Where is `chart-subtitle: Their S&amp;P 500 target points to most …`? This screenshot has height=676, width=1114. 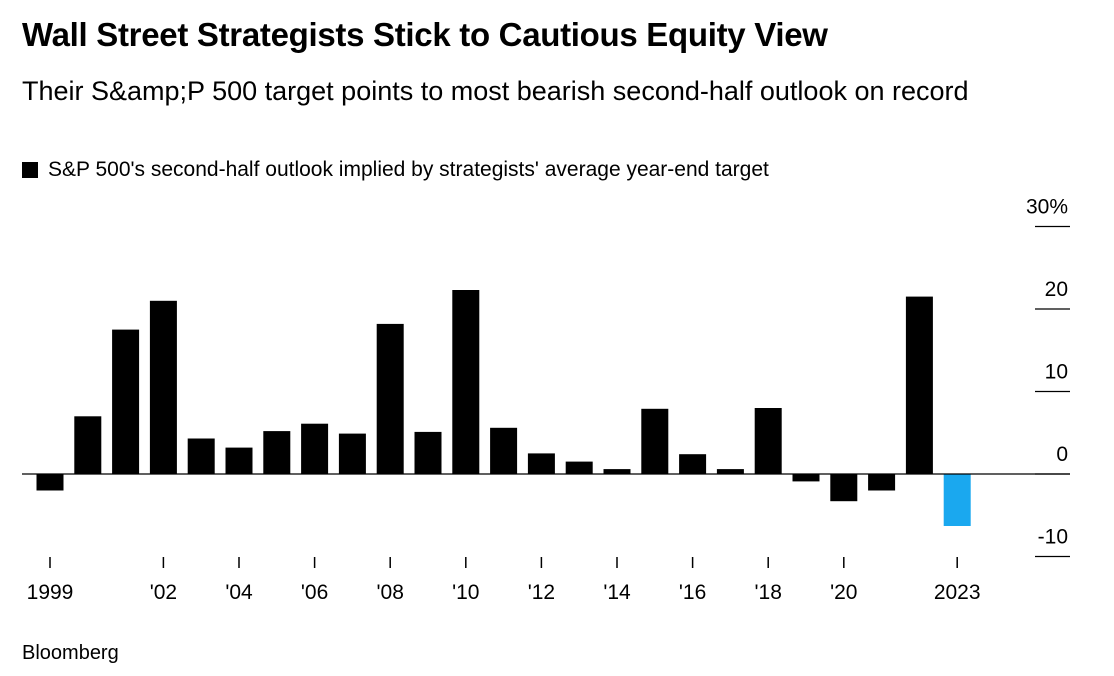
chart-subtitle: Their S&amp;P 500 target points to most … is located at coordinates (495, 91).